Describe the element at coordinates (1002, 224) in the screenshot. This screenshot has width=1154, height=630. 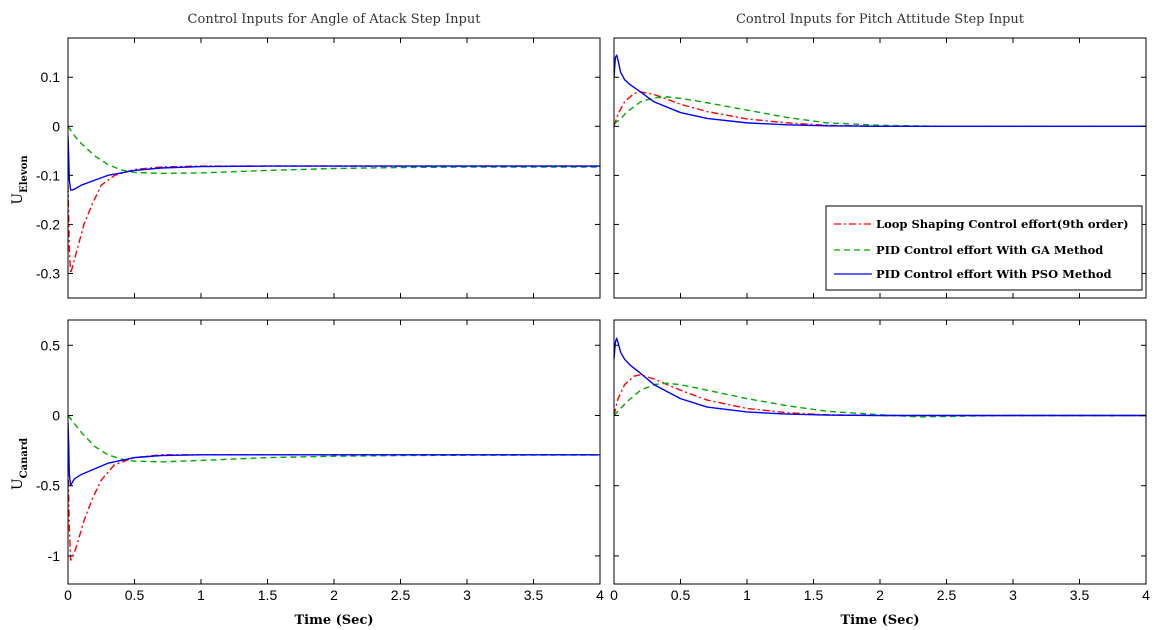
I see `legend-label-loop-shaping: Loop Shaping Control effort(9th order)` at that location.